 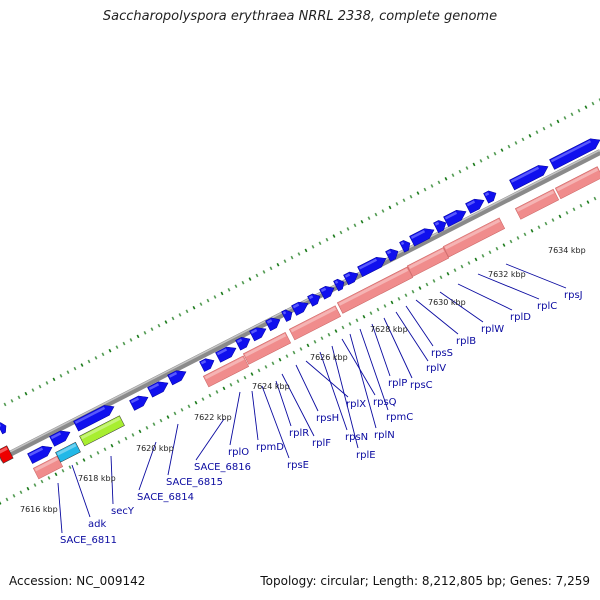 What do you see at coordinates (194, 482) in the screenshot?
I see `gene-label: SACE_6815` at bounding box center [194, 482].